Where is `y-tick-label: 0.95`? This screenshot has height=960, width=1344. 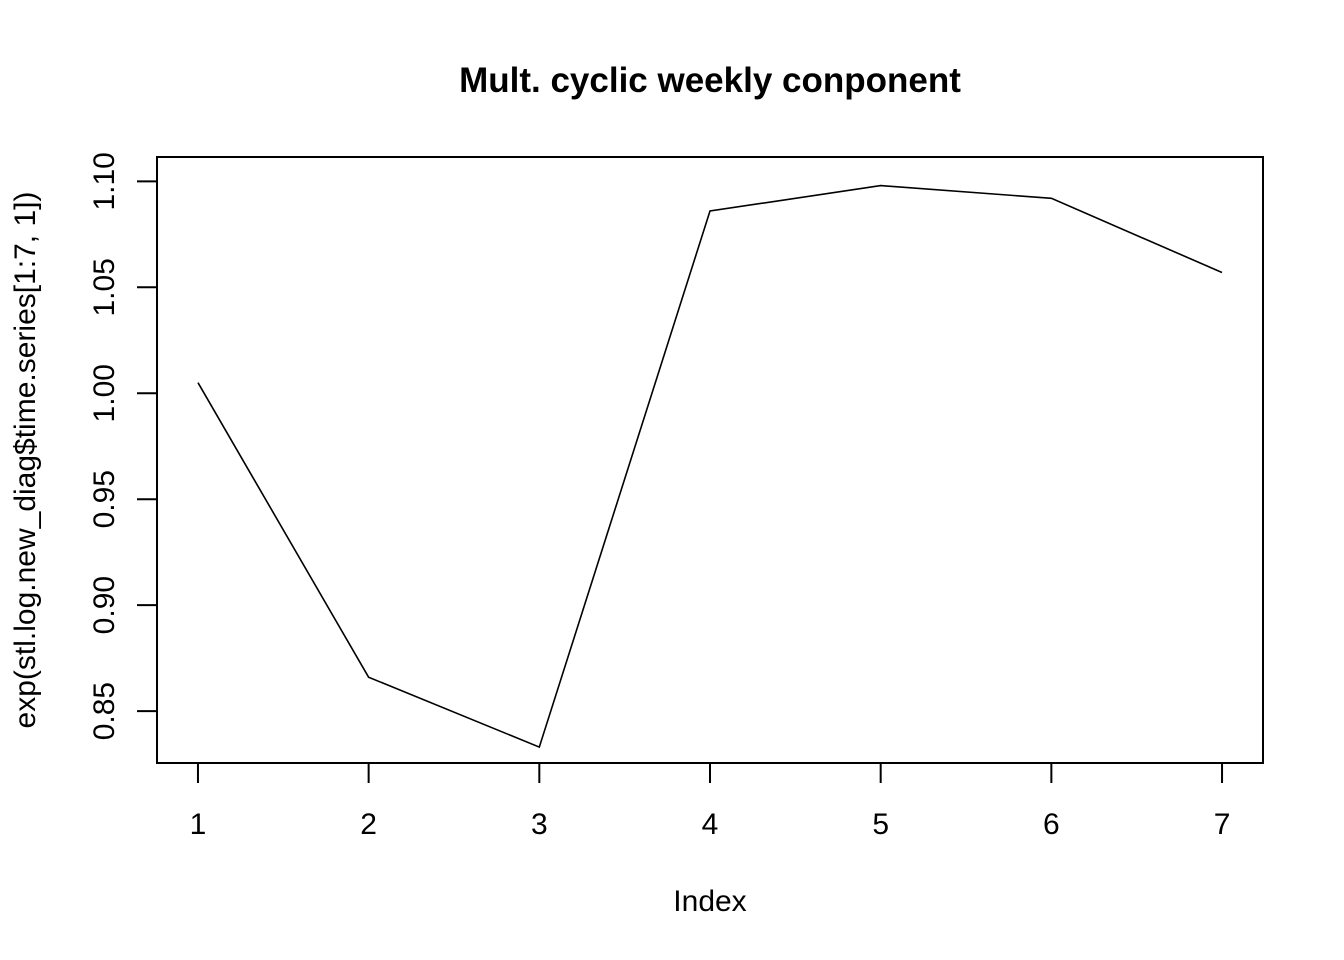
y-tick-label: 0.95 is located at coordinates (104, 499).